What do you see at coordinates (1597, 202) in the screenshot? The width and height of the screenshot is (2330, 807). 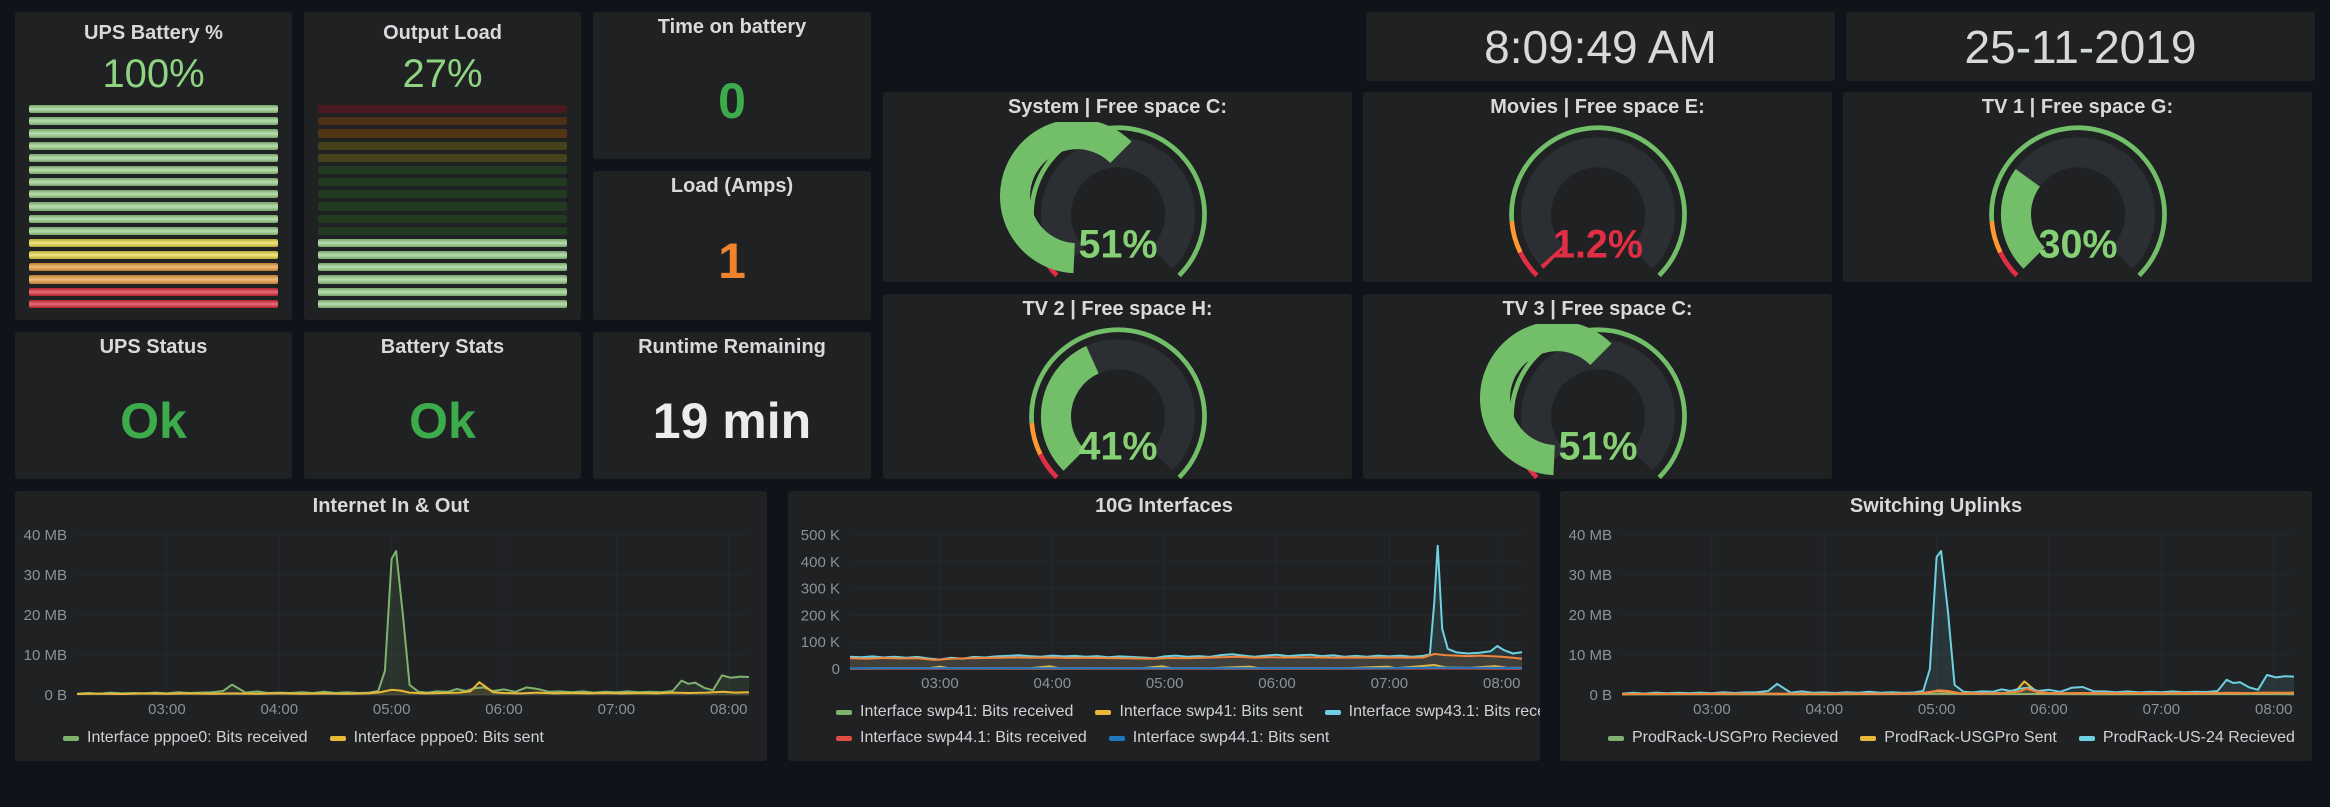 I see `gauge-movies: 1.2%` at bounding box center [1597, 202].